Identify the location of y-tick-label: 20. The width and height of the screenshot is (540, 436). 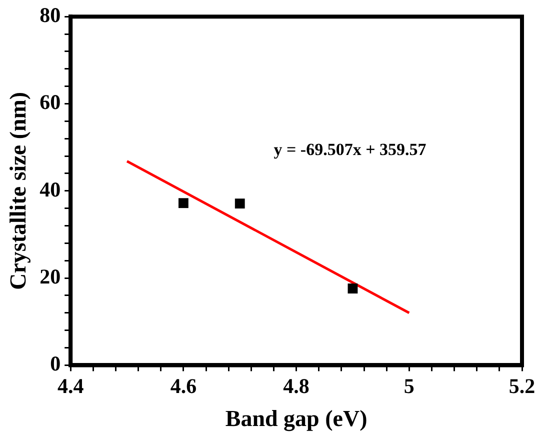
(50, 276).